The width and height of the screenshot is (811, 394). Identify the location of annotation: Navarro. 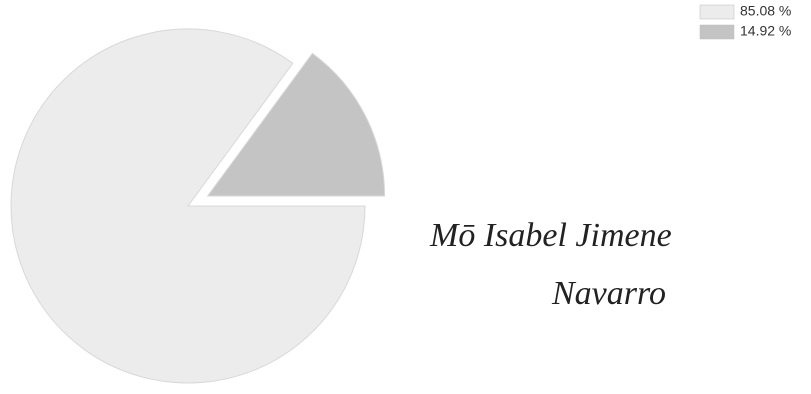
(608, 293).